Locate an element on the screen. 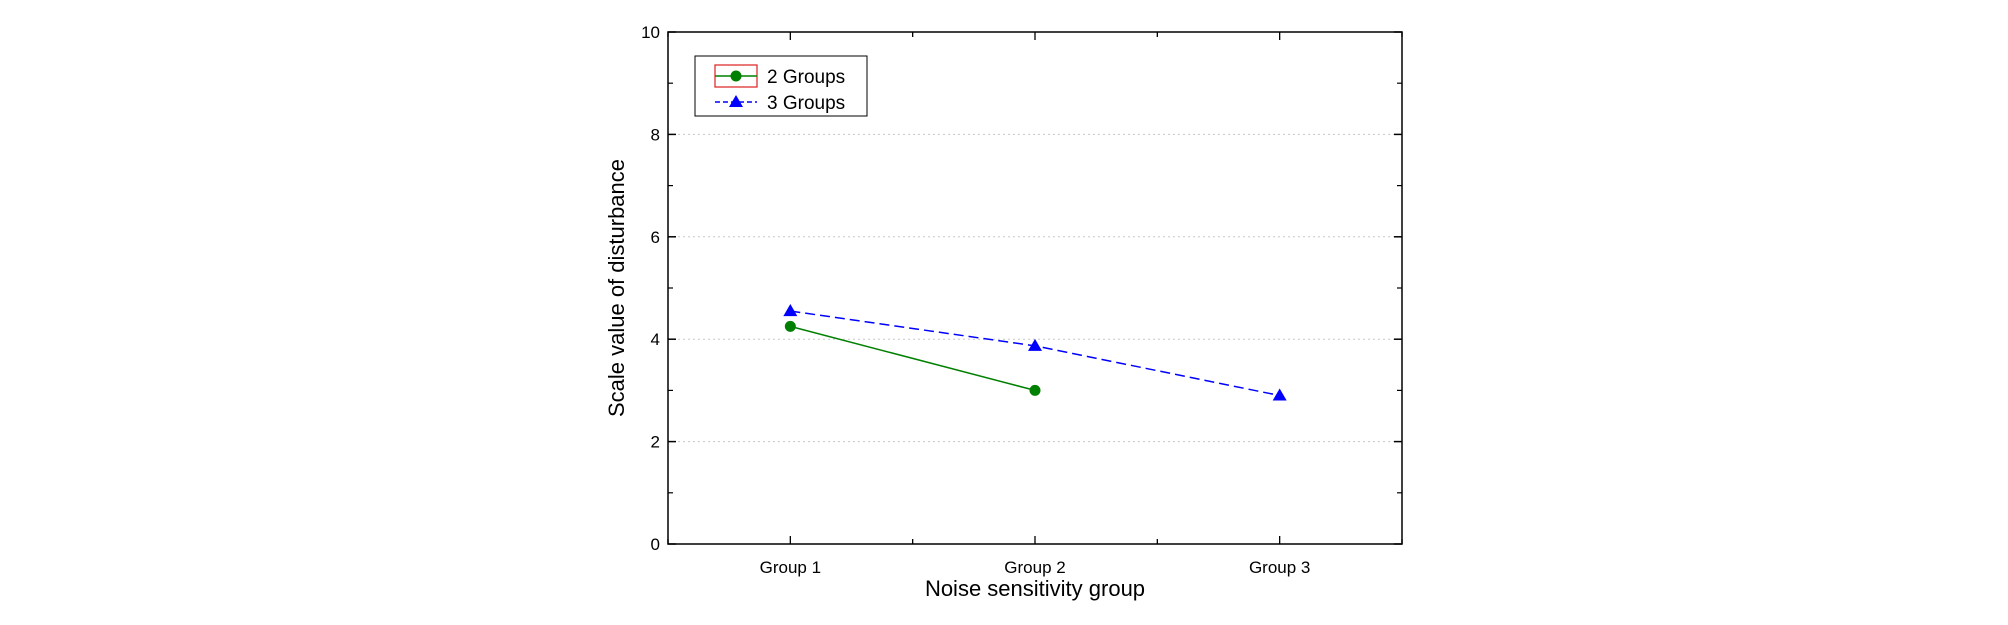 This screenshot has height=625, width=2008. y-tick-label: 4 is located at coordinates (655, 339).